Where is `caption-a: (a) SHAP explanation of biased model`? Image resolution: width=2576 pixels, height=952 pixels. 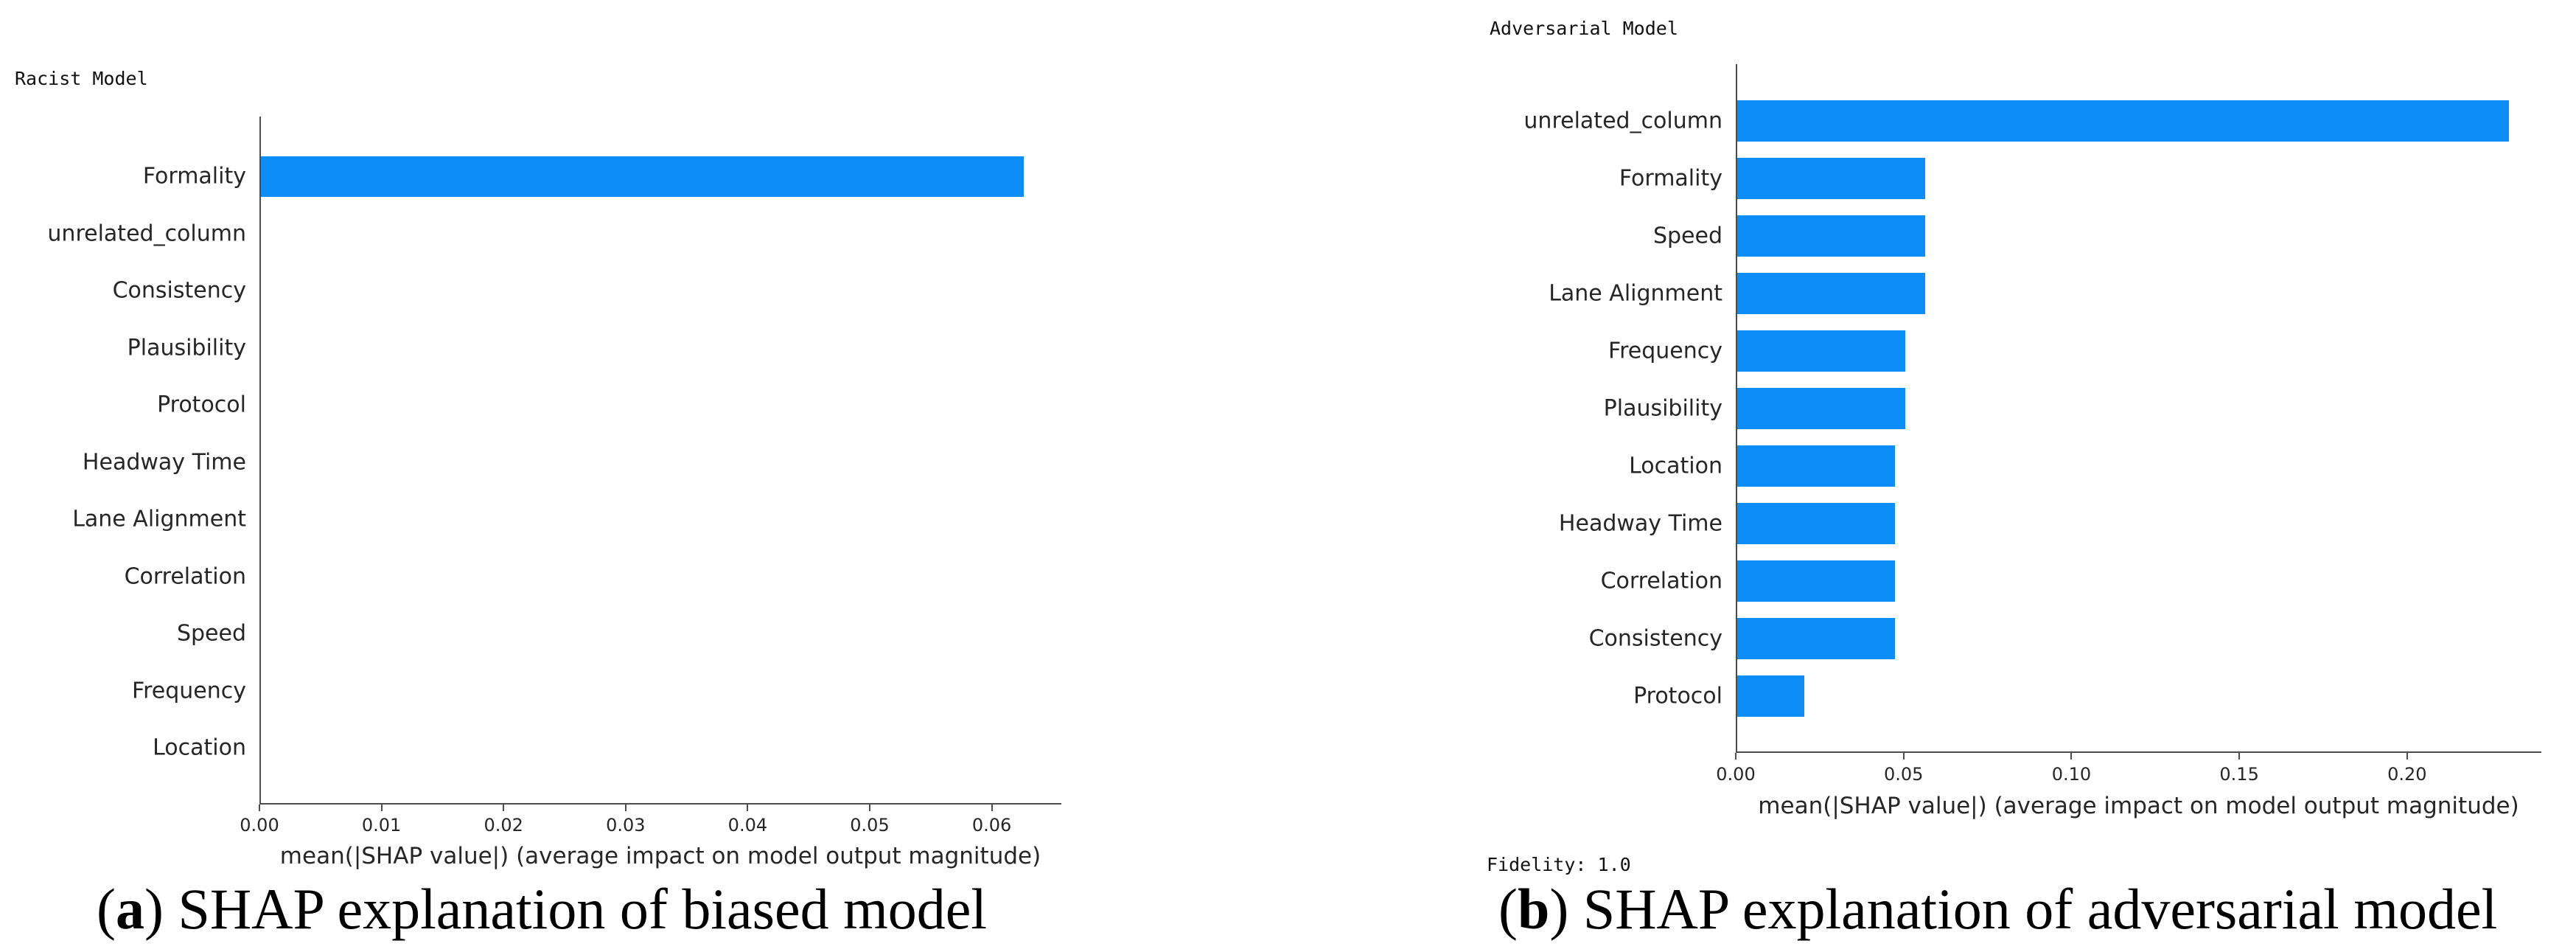 caption-a: (a) SHAP explanation of biased model is located at coordinates (542, 910).